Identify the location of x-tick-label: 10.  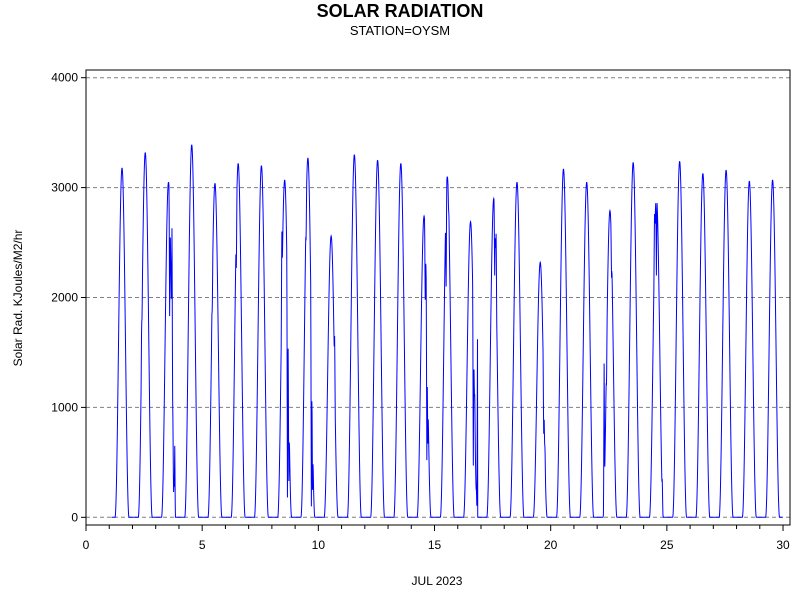
(319, 545).